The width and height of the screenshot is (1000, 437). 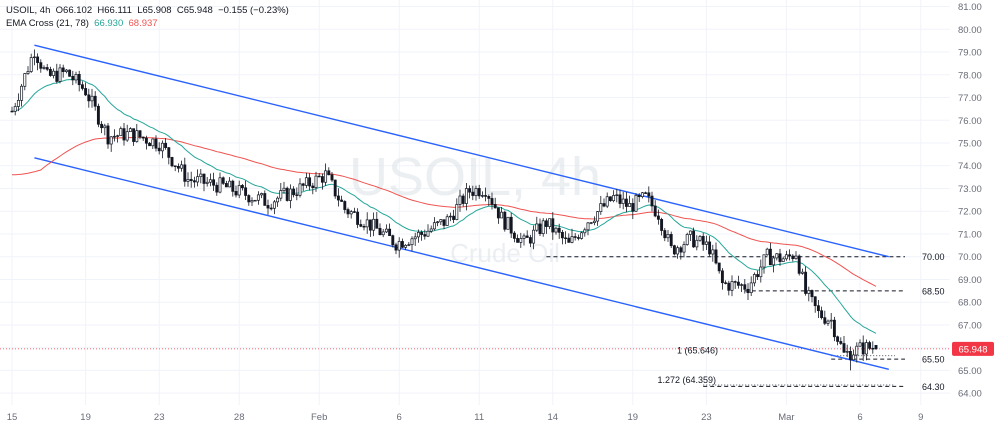 What do you see at coordinates (970, 394) in the screenshot?
I see `price-tick-label: 64.00` at bounding box center [970, 394].